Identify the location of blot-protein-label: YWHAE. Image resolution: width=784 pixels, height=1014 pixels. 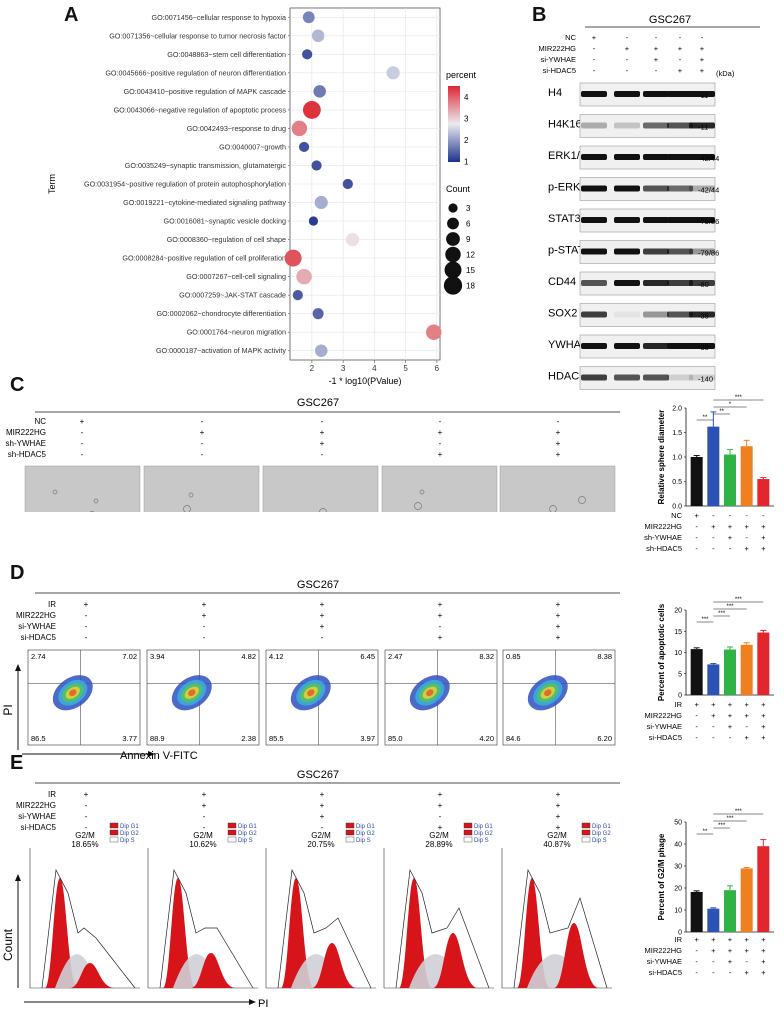
(568, 345).